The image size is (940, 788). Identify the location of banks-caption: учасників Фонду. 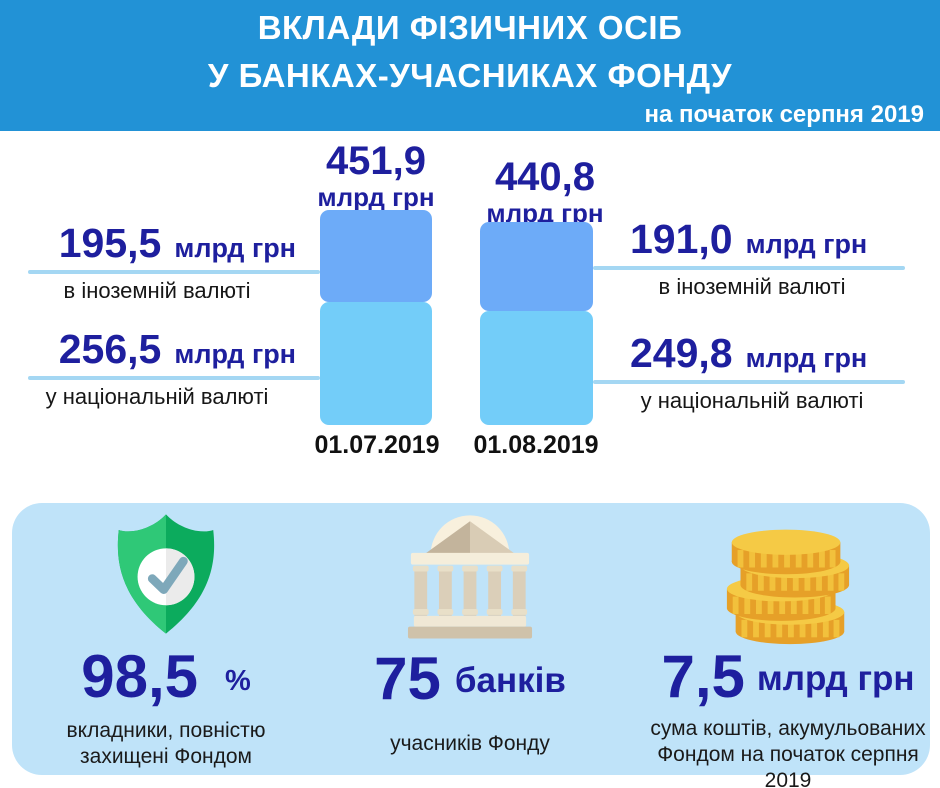
(470, 744).